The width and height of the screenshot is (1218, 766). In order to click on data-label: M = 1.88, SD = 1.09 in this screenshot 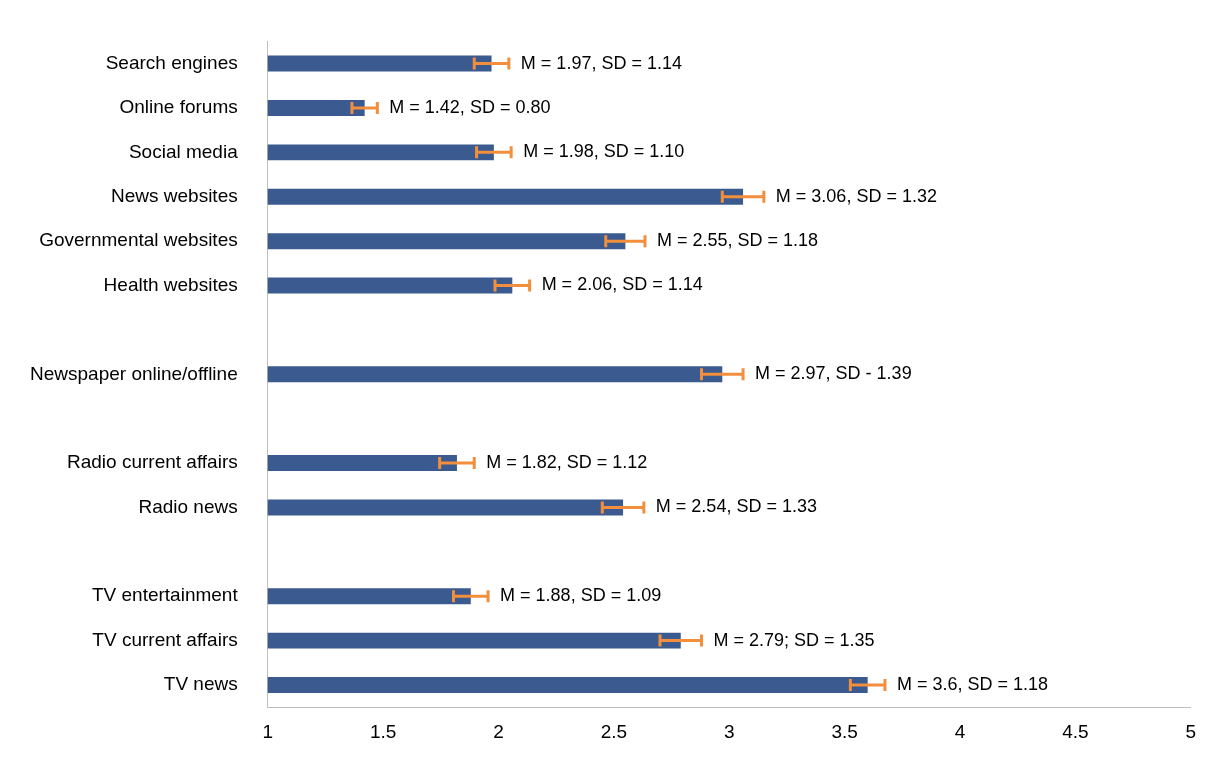, I will do `click(581, 595)`.